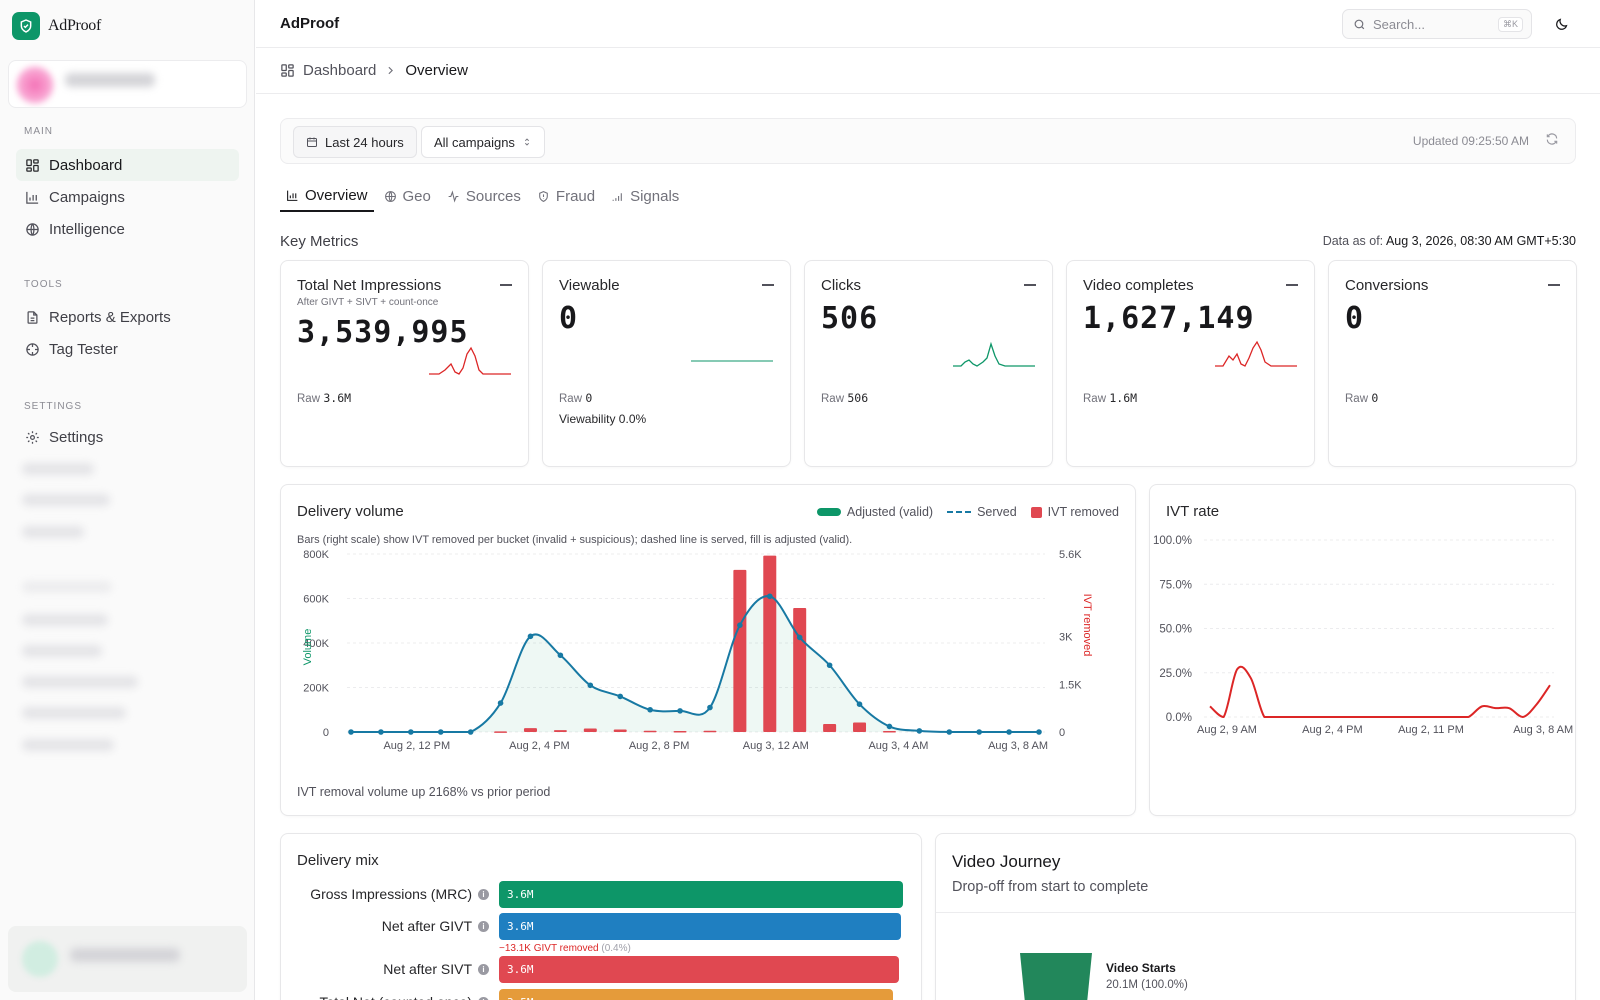 The height and width of the screenshot is (1000, 1600). I want to click on y-left-tick: 400K, so click(316, 644).